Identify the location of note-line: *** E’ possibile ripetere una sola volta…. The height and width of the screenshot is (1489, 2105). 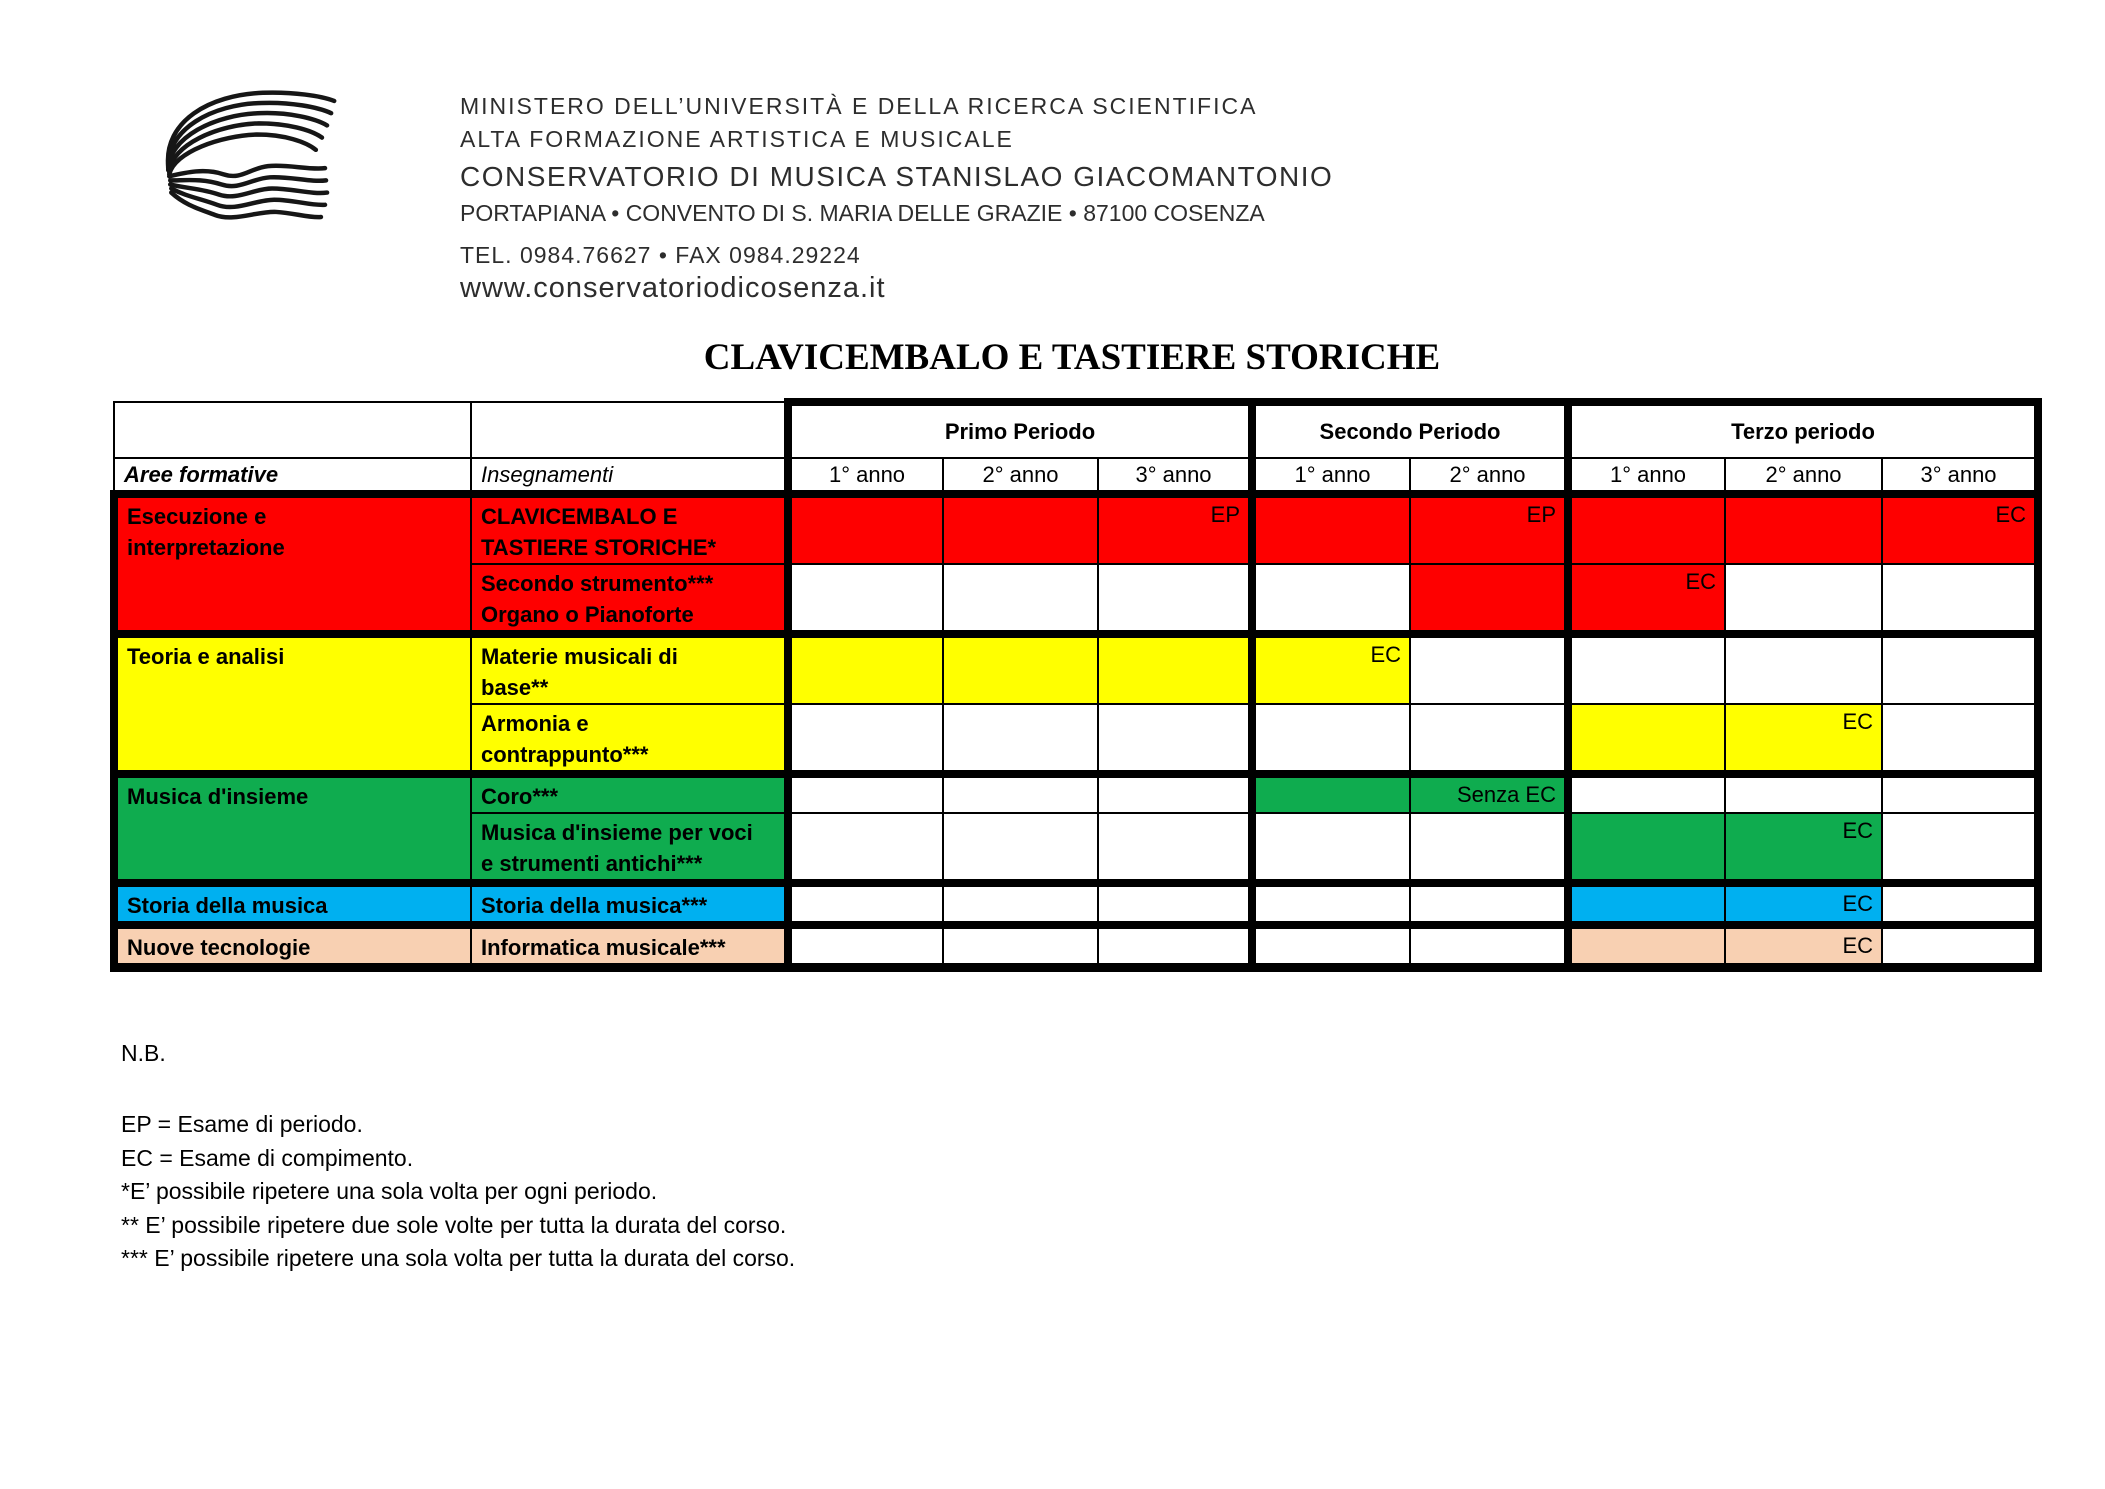
(458, 1258).